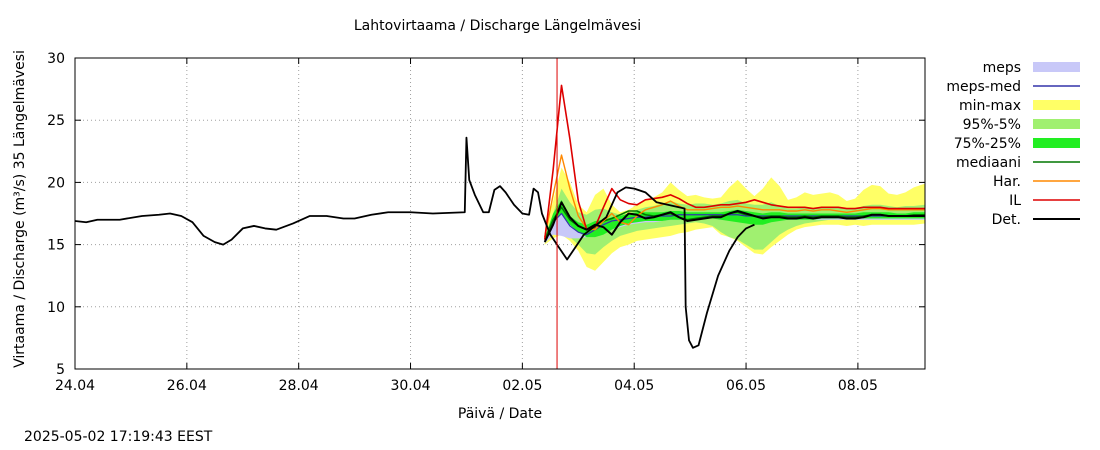  Describe the element at coordinates (983, 87) in the screenshot. I see `legend-label: meps-med` at that location.